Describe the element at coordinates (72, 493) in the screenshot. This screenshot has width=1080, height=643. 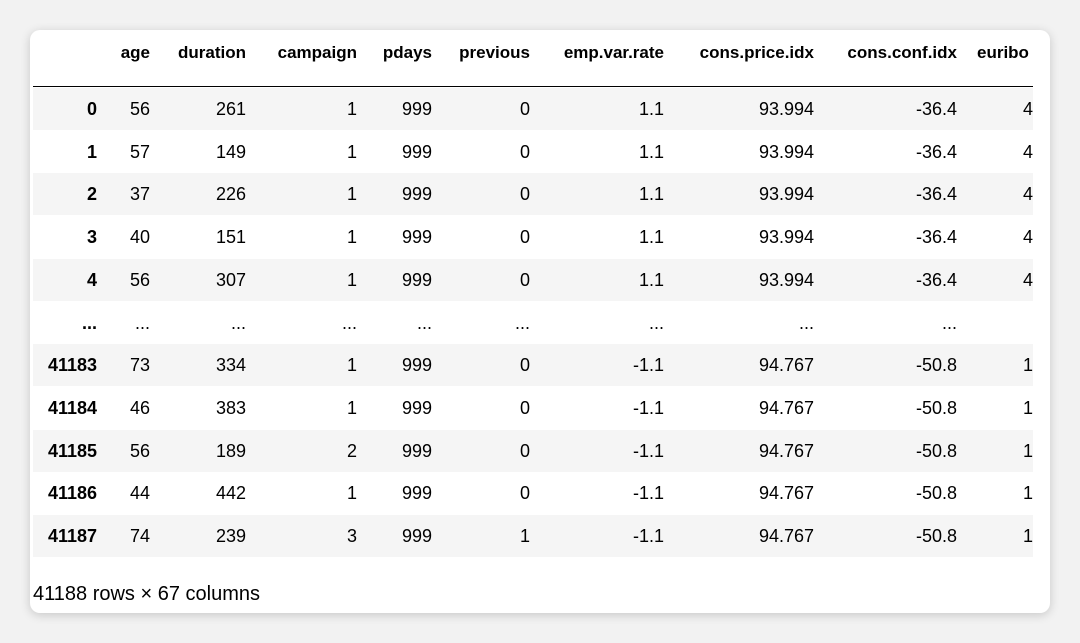
I see `row-index: 41186` at that location.